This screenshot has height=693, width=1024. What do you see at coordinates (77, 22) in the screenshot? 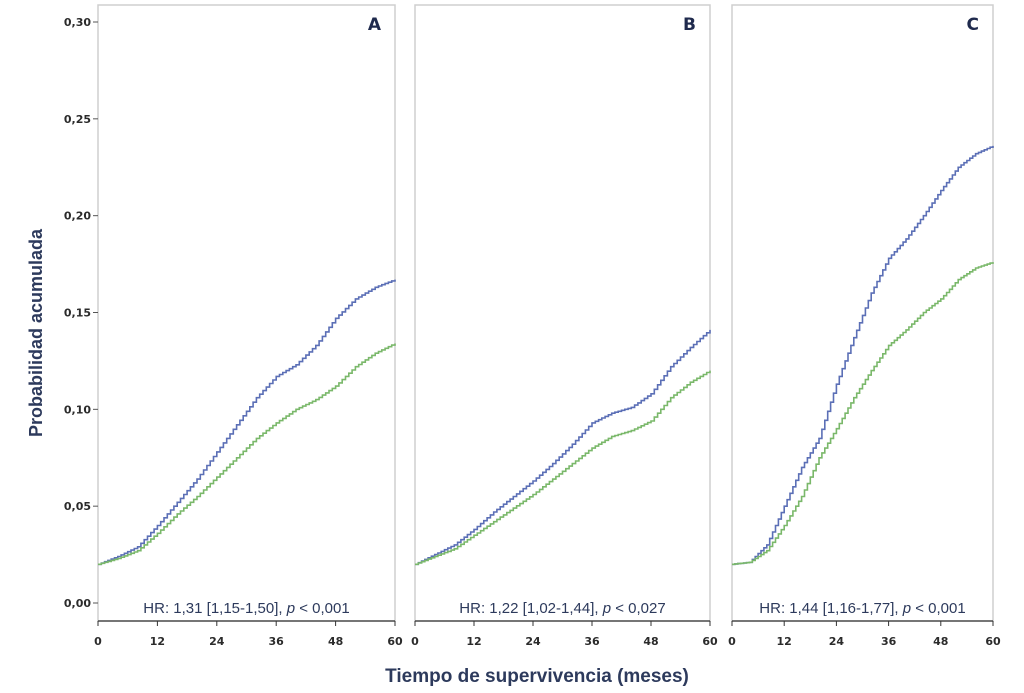
I see `y-tick-label: 0,30` at bounding box center [77, 22].